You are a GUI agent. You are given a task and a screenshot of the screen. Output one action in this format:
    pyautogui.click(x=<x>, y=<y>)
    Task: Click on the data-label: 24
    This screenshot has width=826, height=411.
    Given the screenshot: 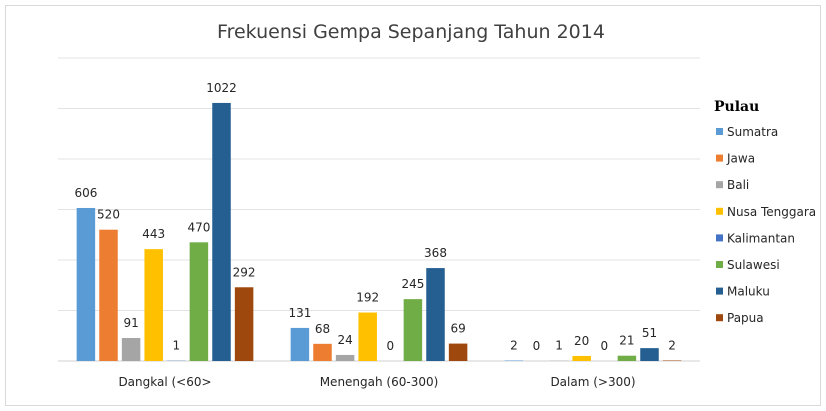 What is the action you would take?
    pyautogui.click(x=344, y=340)
    